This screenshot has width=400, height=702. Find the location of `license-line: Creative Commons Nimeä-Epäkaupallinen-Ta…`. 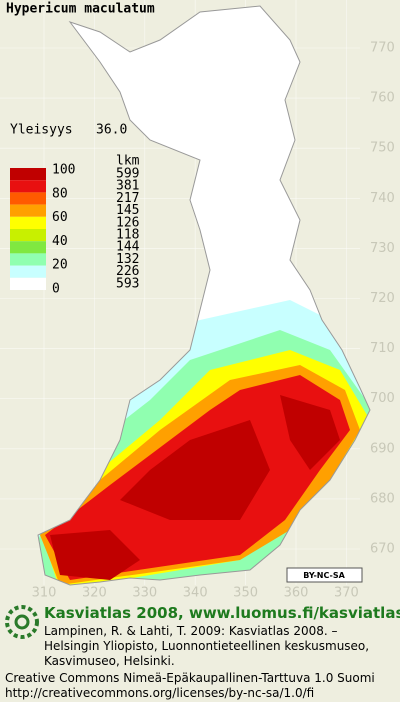

license-line: Creative Commons Nimeä-Epäkaupallinen-Ta… is located at coordinates (190, 678).